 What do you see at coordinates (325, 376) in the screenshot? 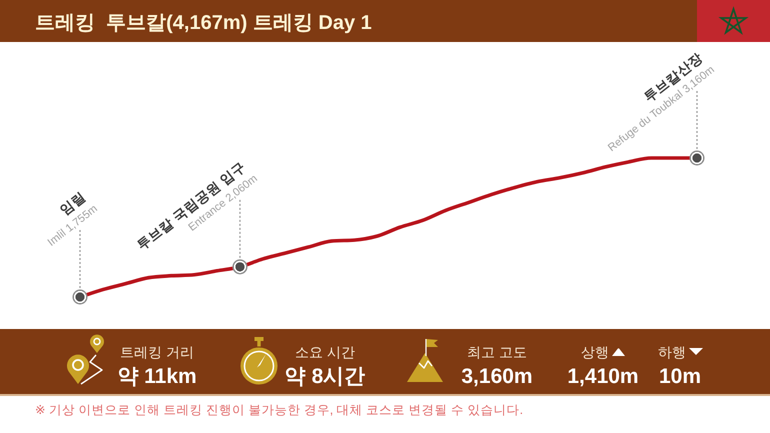
I see `text: 약 8시간` at bounding box center [325, 376].